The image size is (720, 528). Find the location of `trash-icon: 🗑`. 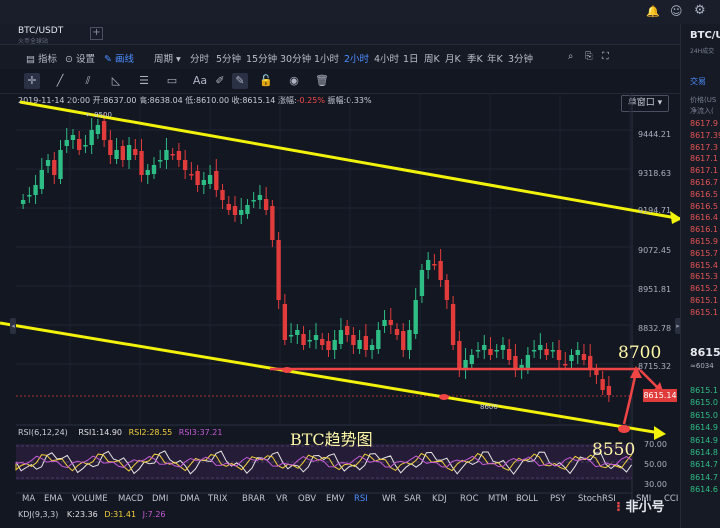

trash-icon: 🗑 is located at coordinates (322, 80).